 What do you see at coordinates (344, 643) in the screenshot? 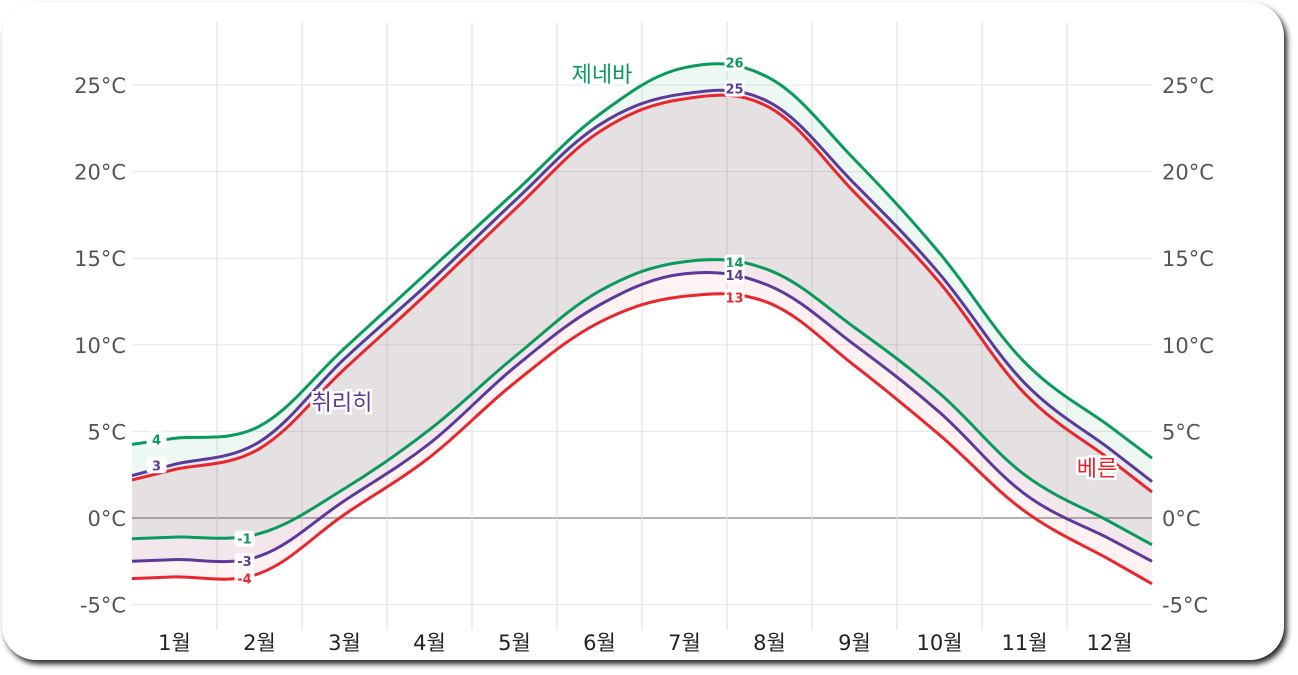
I see `x-tick-3: 3월` at bounding box center [344, 643].